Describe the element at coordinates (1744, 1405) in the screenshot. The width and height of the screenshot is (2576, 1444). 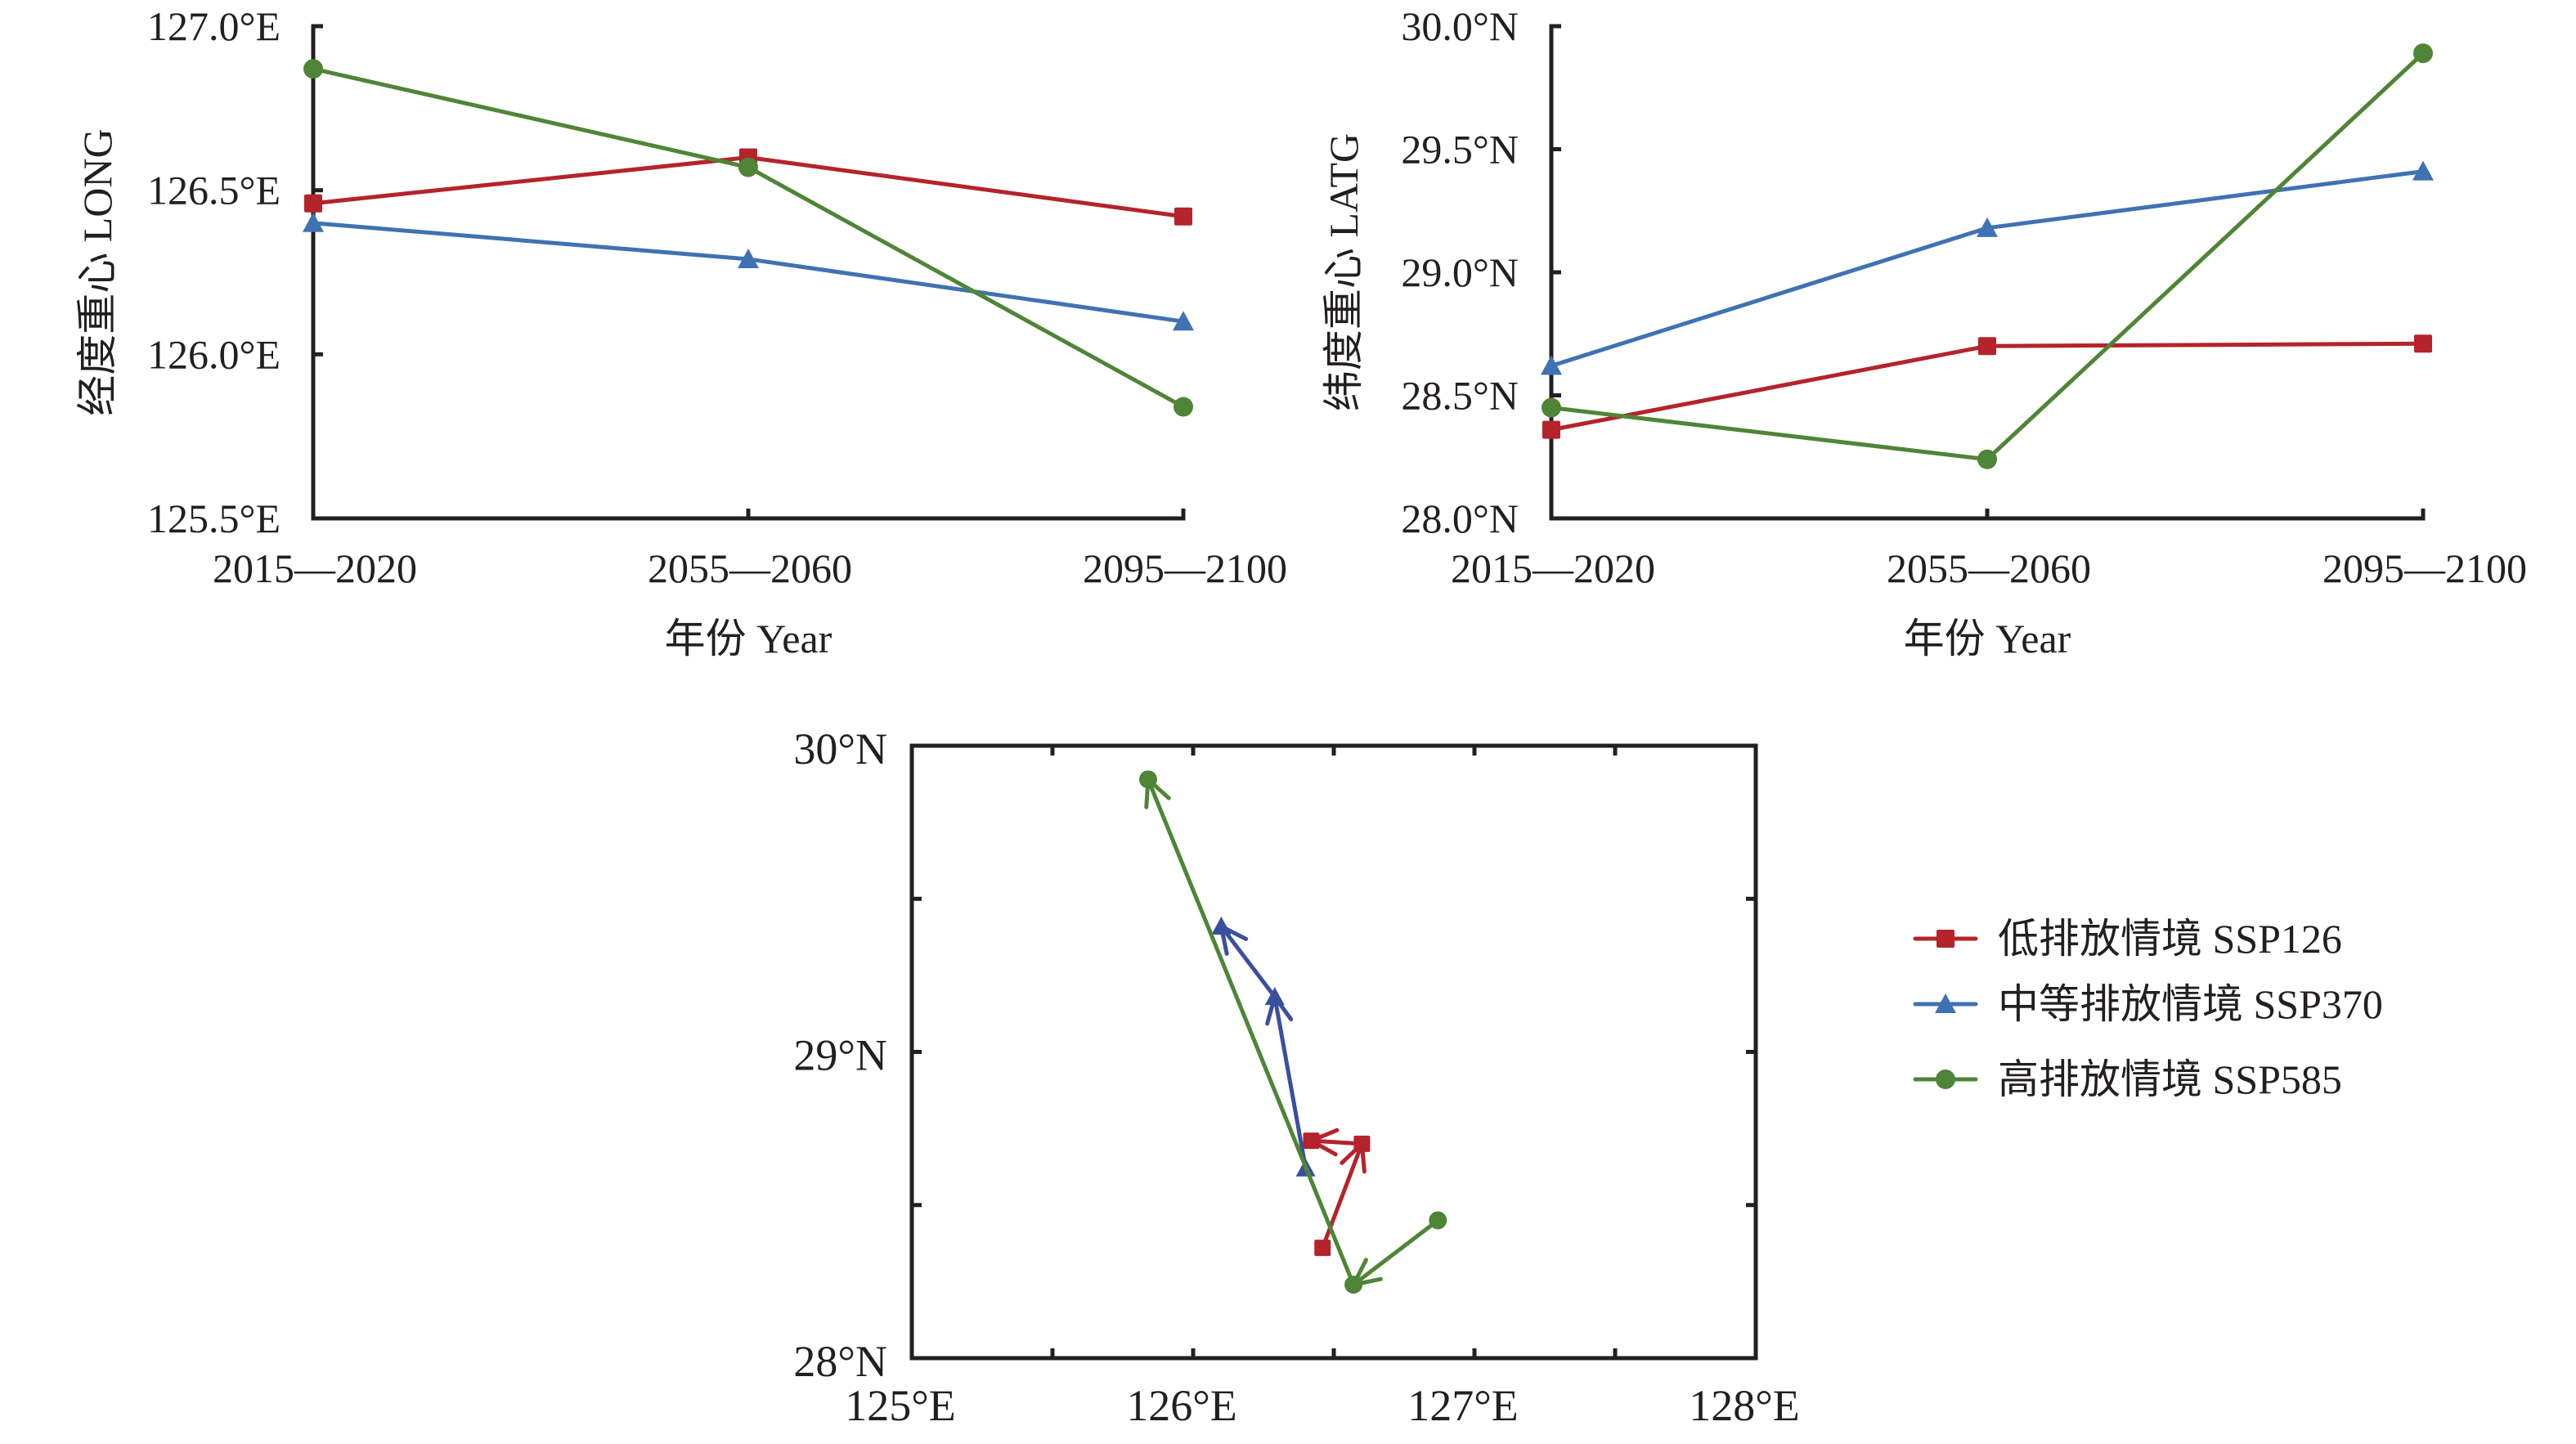
I see `map-x-tick-label: 128°E` at that location.